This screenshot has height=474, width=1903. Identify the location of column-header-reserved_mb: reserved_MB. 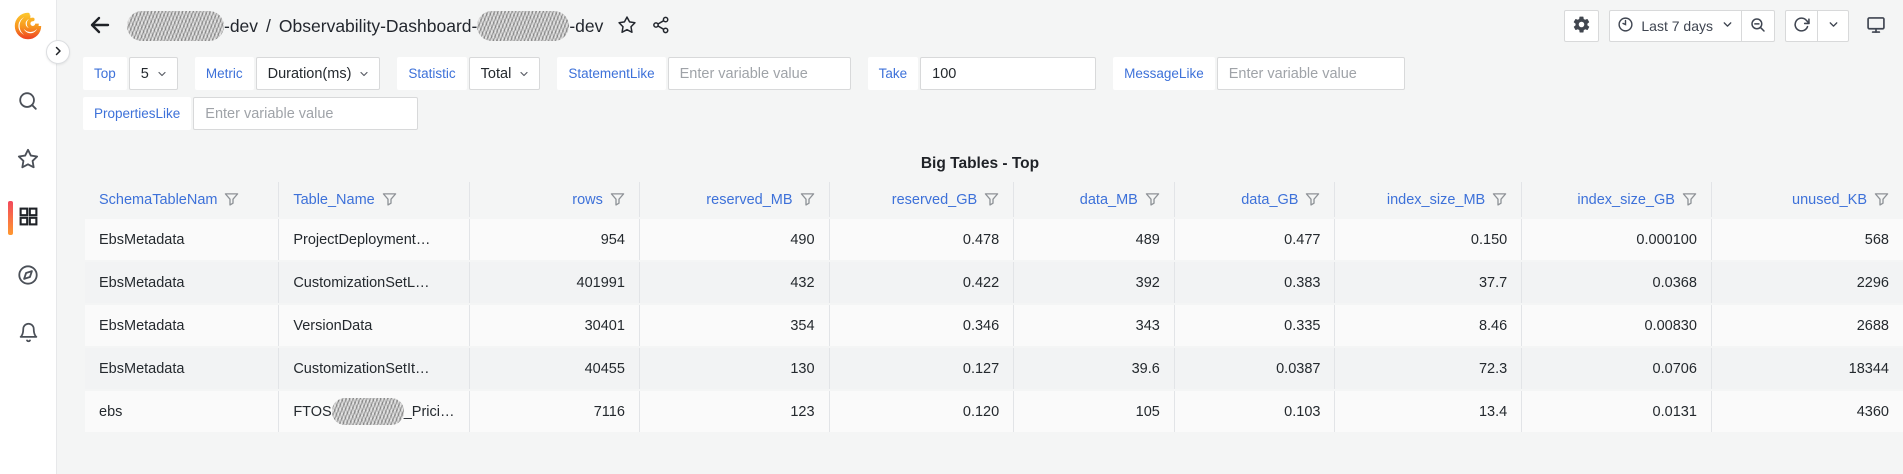
(734, 200).